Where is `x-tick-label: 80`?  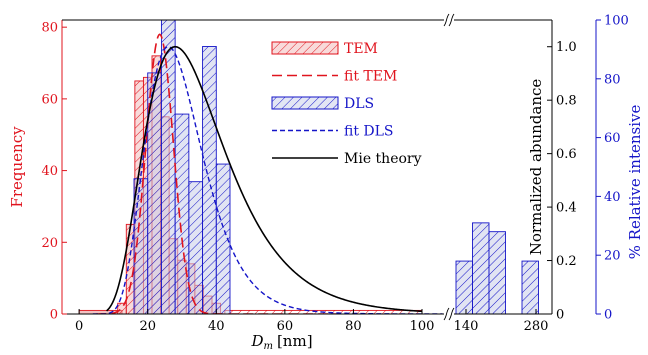
x-tick-label: 80 is located at coordinates (353, 326).